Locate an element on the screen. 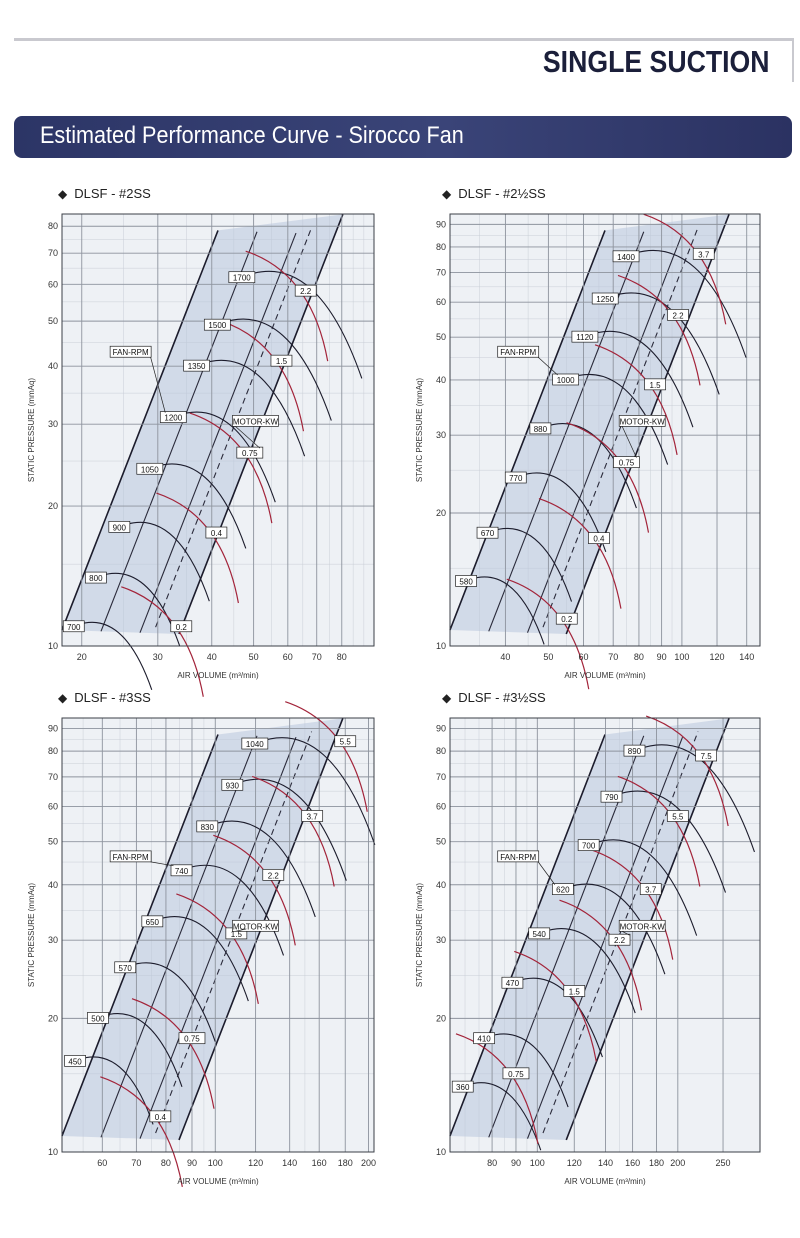  x-tick-label: 140 is located at coordinates (605, 1163).